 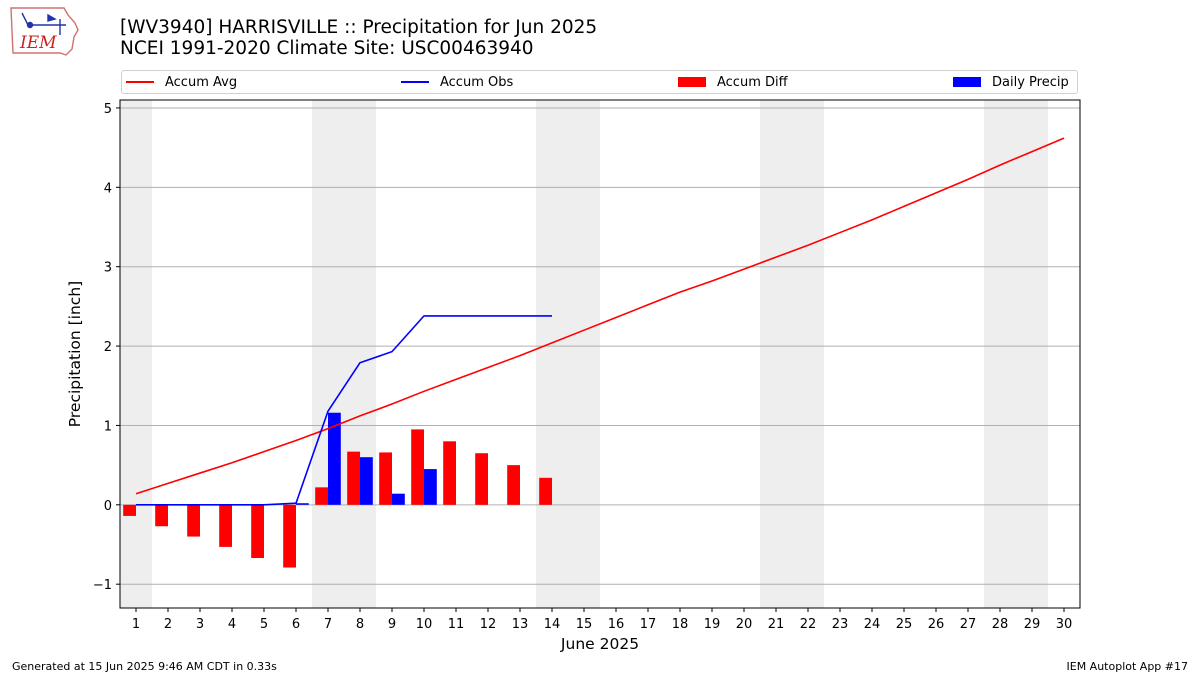 What do you see at coordinates (232, 624) in the screenshot?
I see `x-tick-label-4: 4` at bounding box center [232, 624].